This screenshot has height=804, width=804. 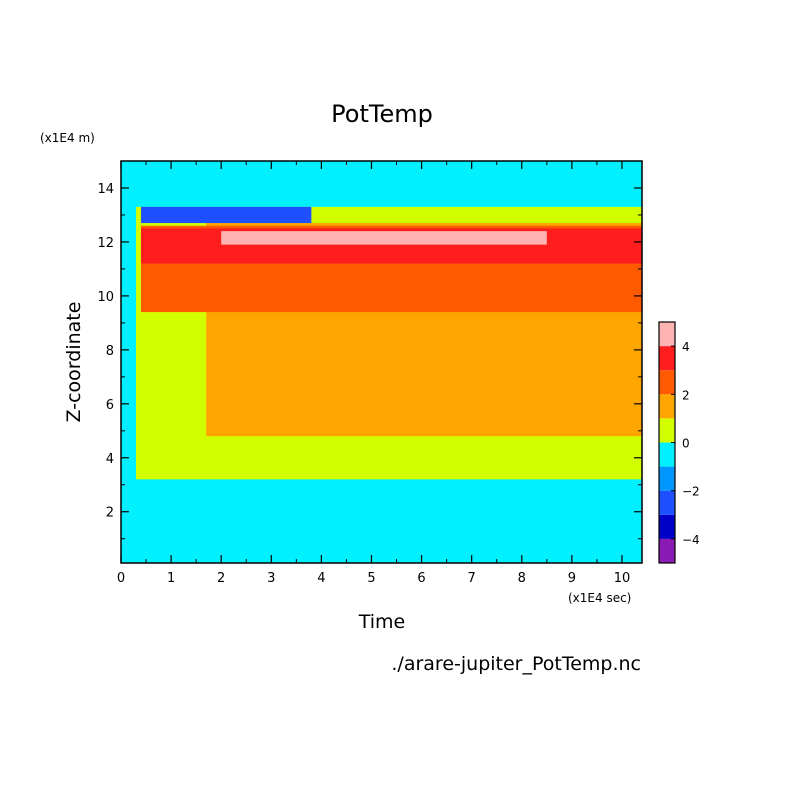 I want to click on y-tick-label: 6, so click(x=110, y=405).